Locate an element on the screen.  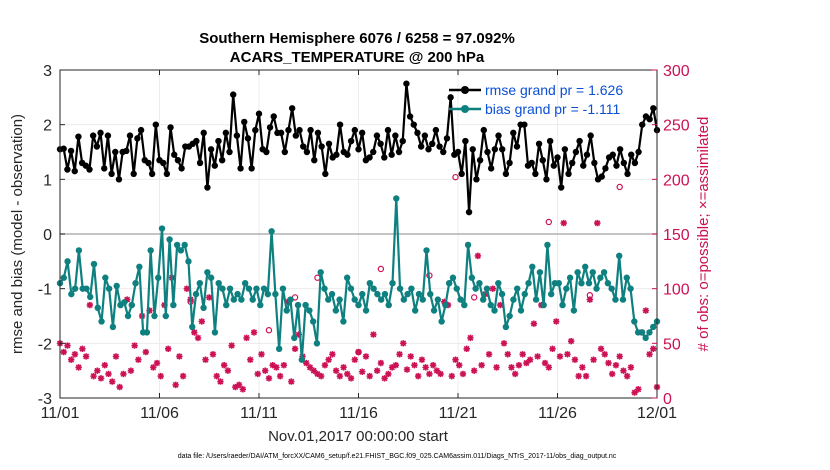
y-axis-left-label: rmse and bias (model - observation) is located at coordinates (17, 234).